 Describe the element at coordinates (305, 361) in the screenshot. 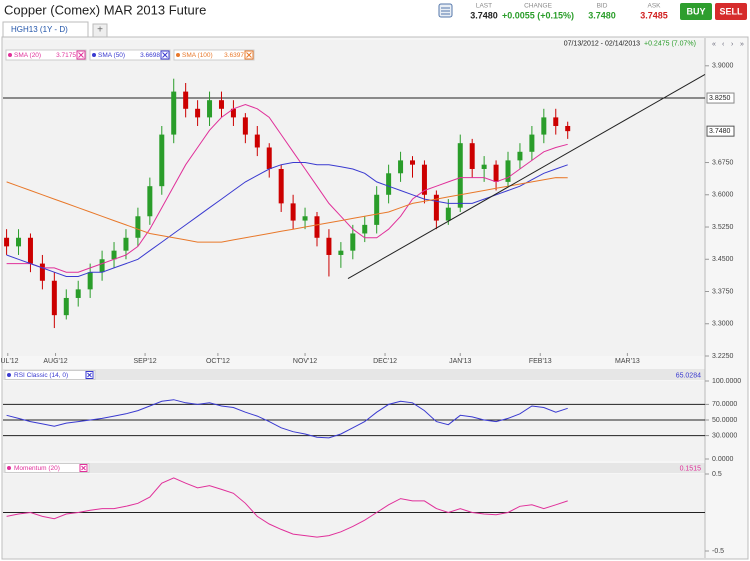

I see `x-tick-label: NOV'12` at that location.